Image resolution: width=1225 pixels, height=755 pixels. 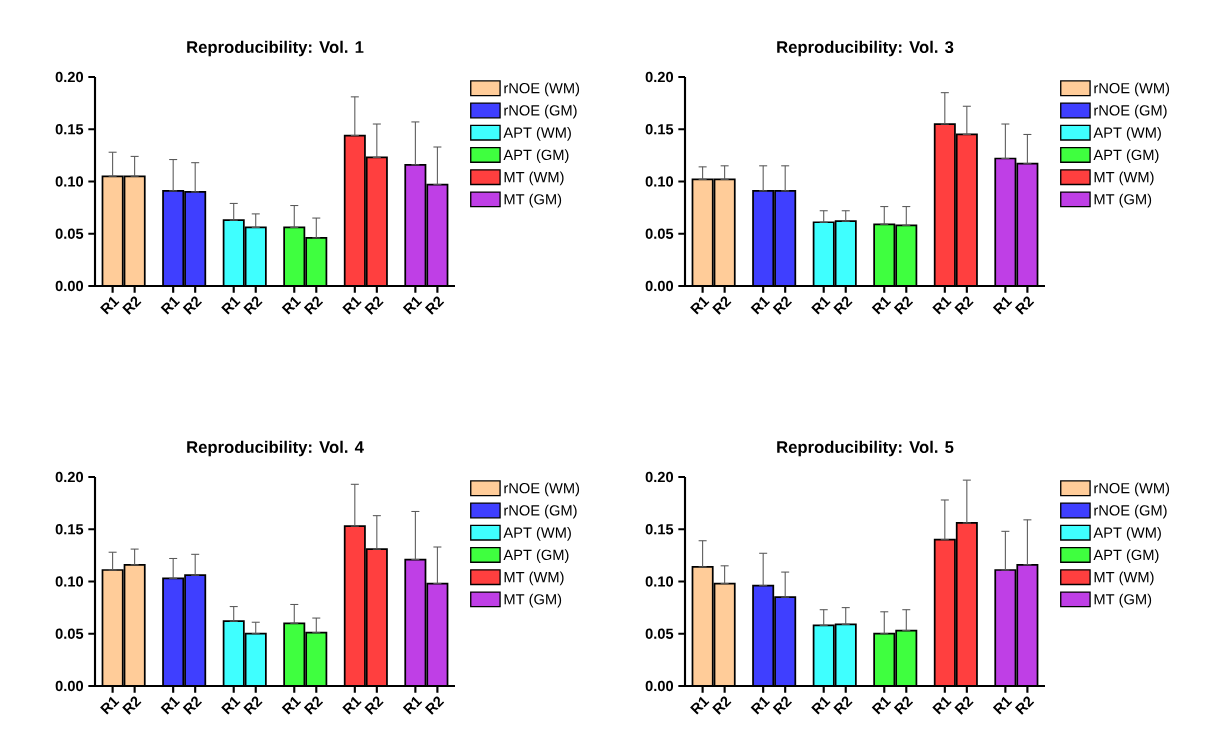 What do you see at coordinates (275, 448) in the screenshot?
I see `chart-title: Reproducibility: Vol. 4` at bounding box center [275, 448].